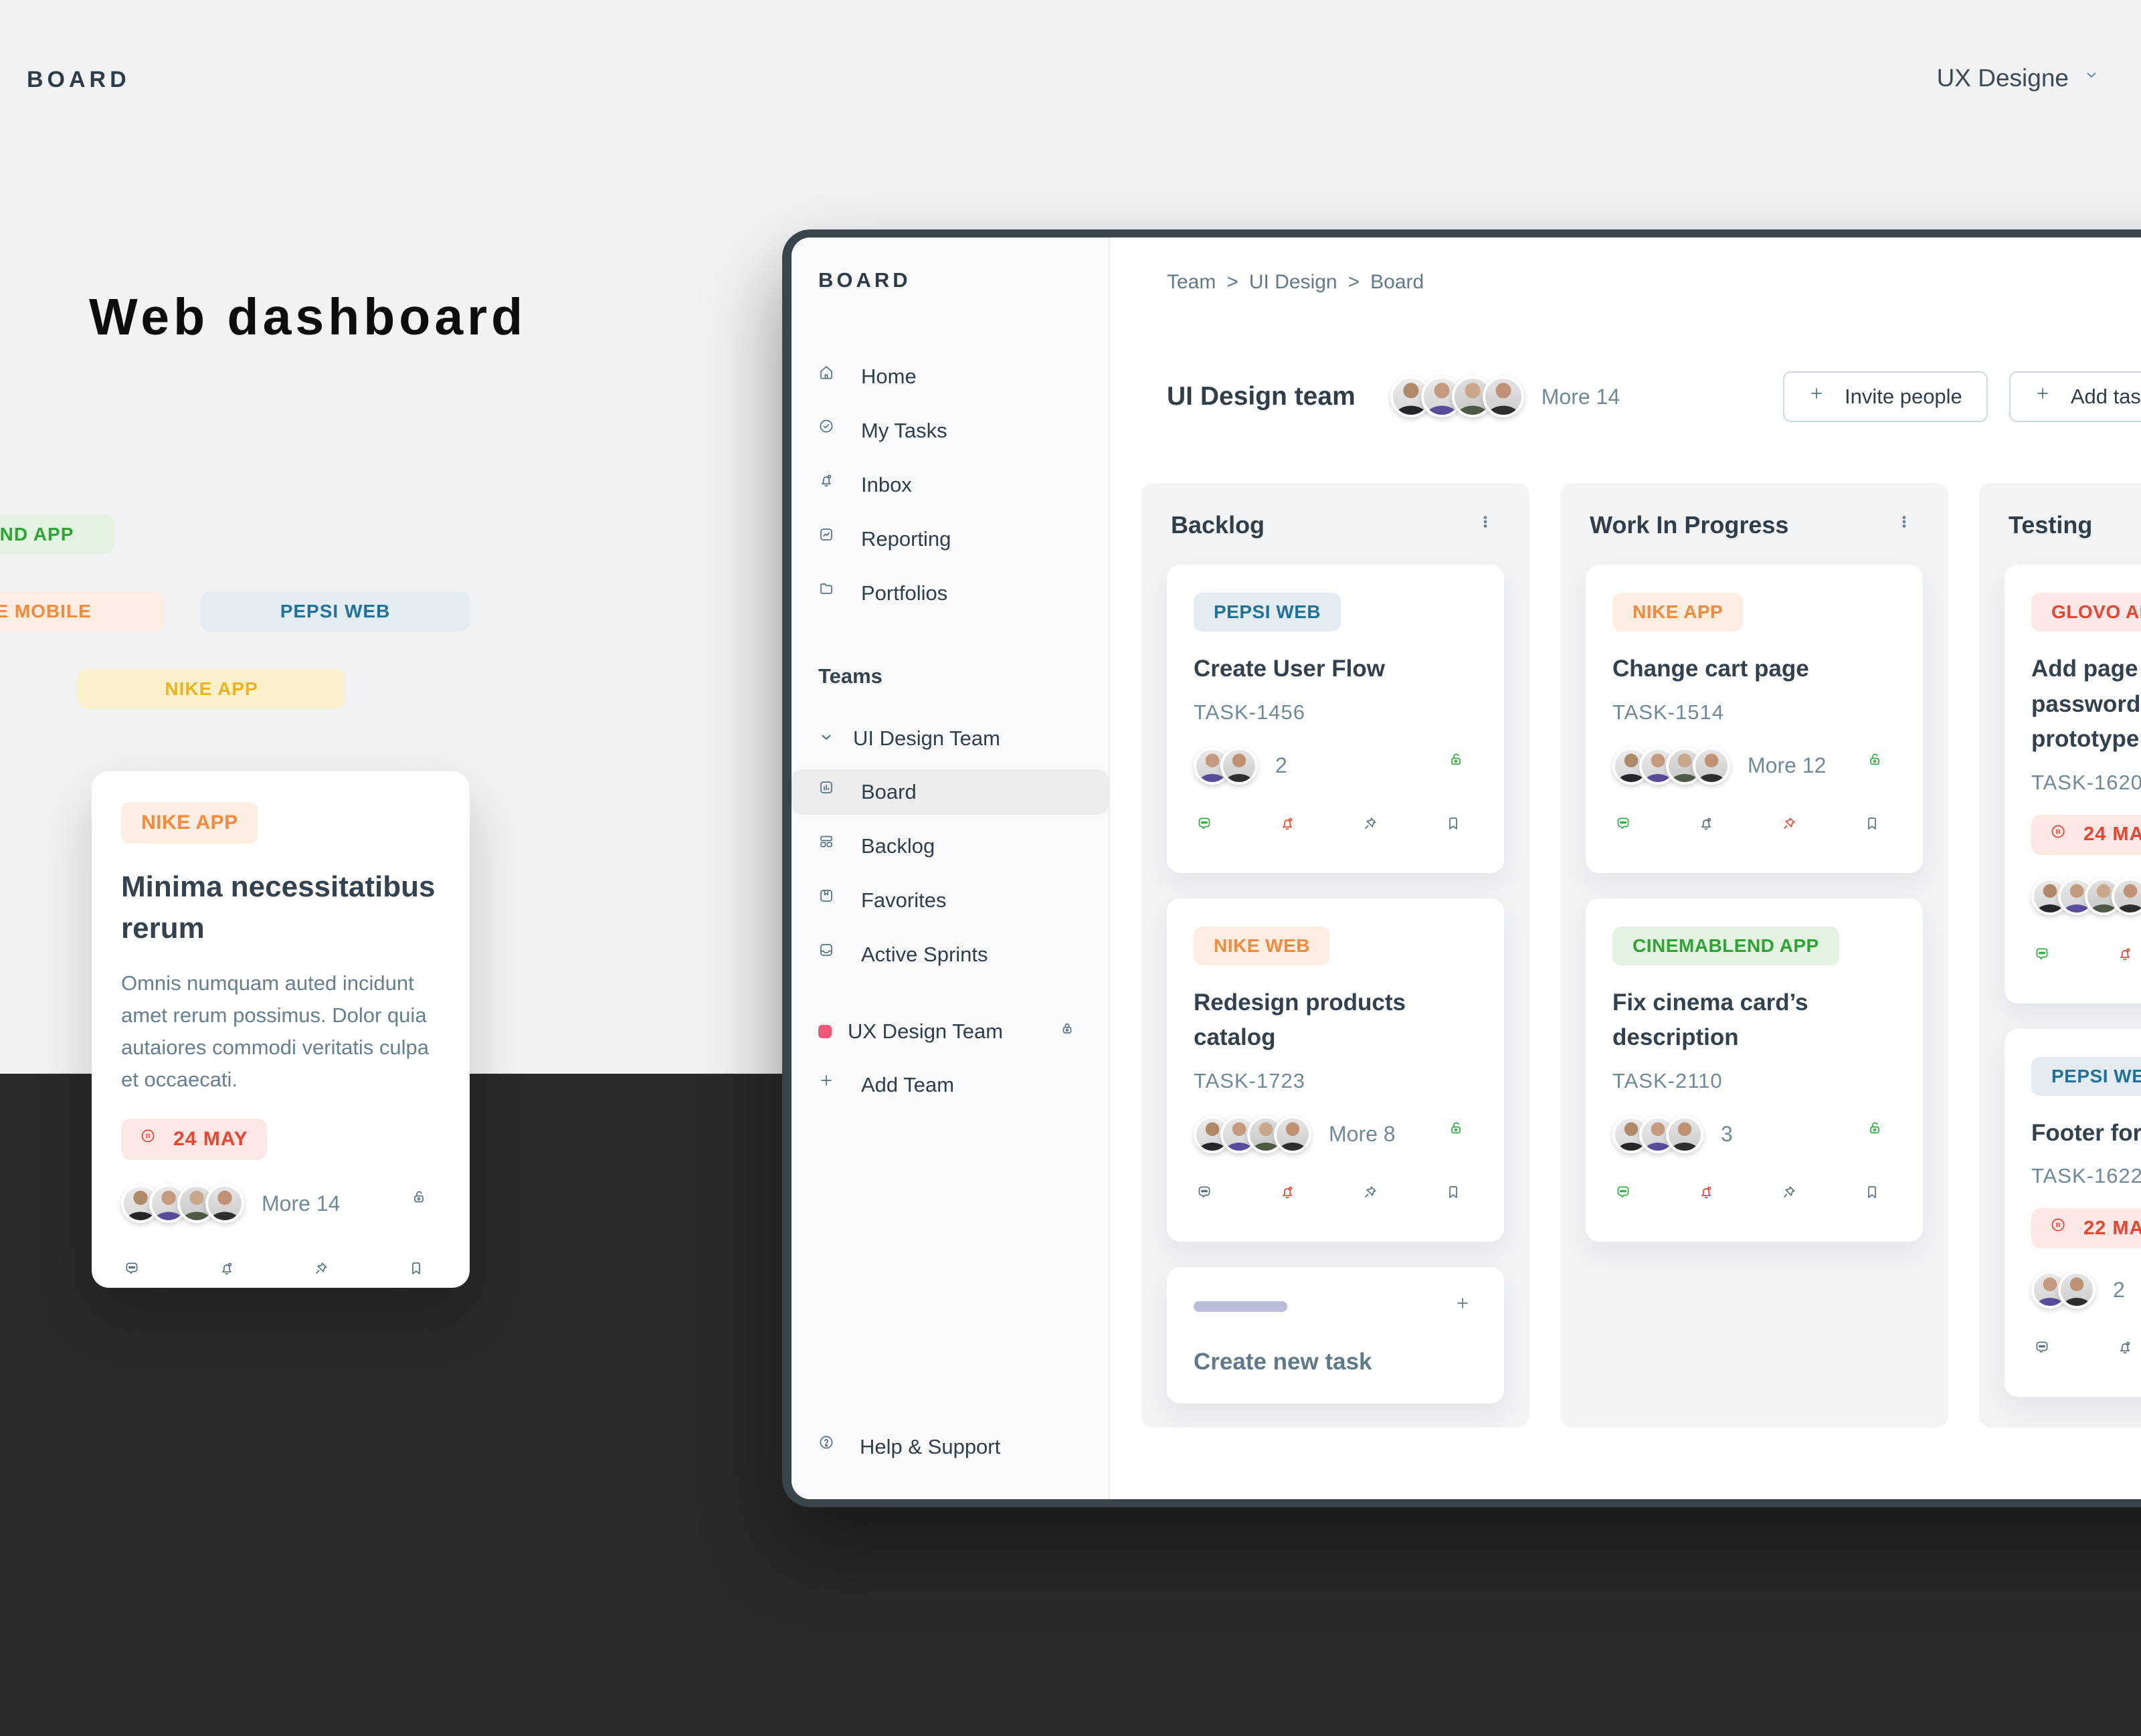 The height and width of the screenshot is (1736, 2141). Describe the element at coordinates (278, 907) in the screenshot. I see `task-title: Minima necessitatibus rerum` at that location.